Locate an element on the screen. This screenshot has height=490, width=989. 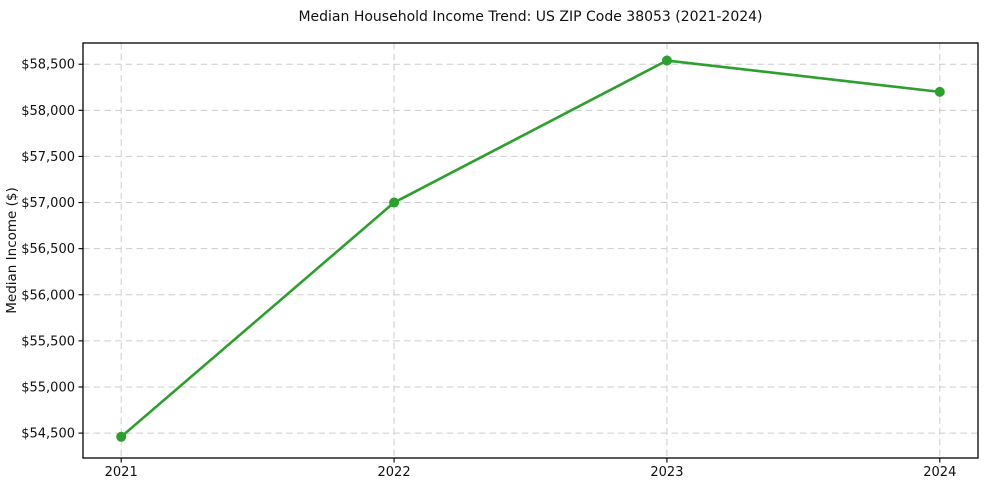
x-tick-label: 2022 is located at coordinates (394, 472).